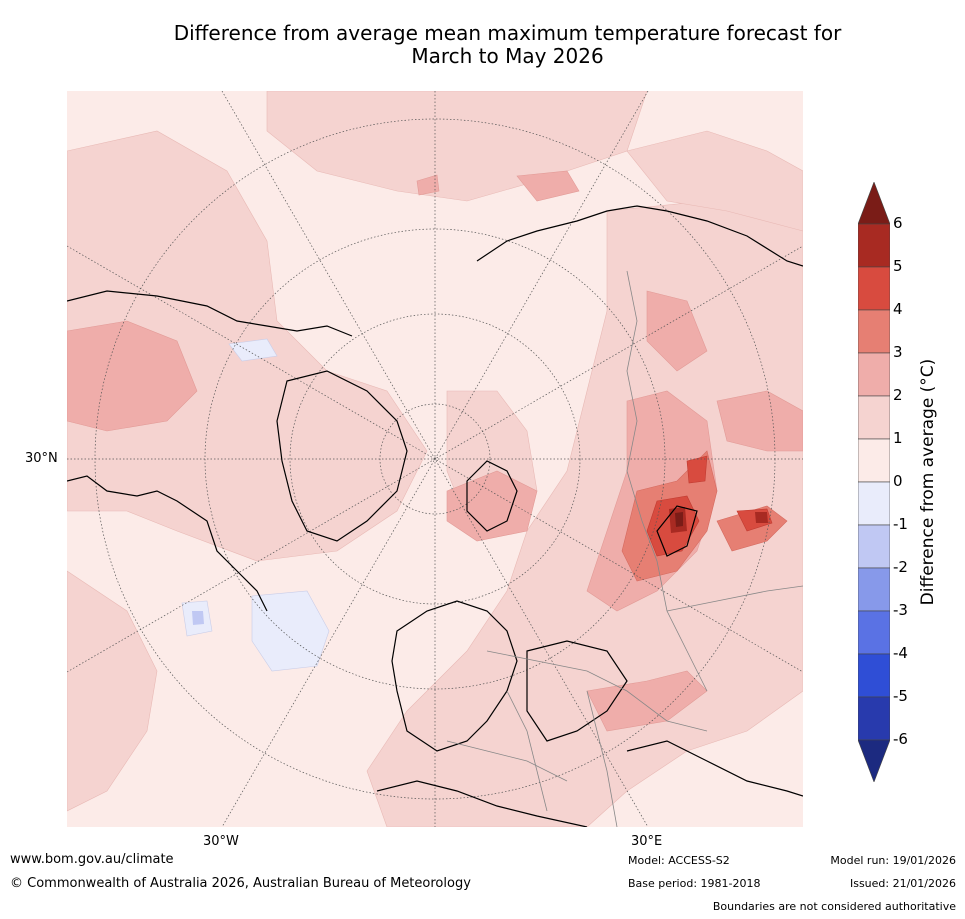  What do you see at coordinates (893, 860) in the screenshot?
I see `footer-model-run: Model run: 19/01/2026` at bounding box center [893, 860].